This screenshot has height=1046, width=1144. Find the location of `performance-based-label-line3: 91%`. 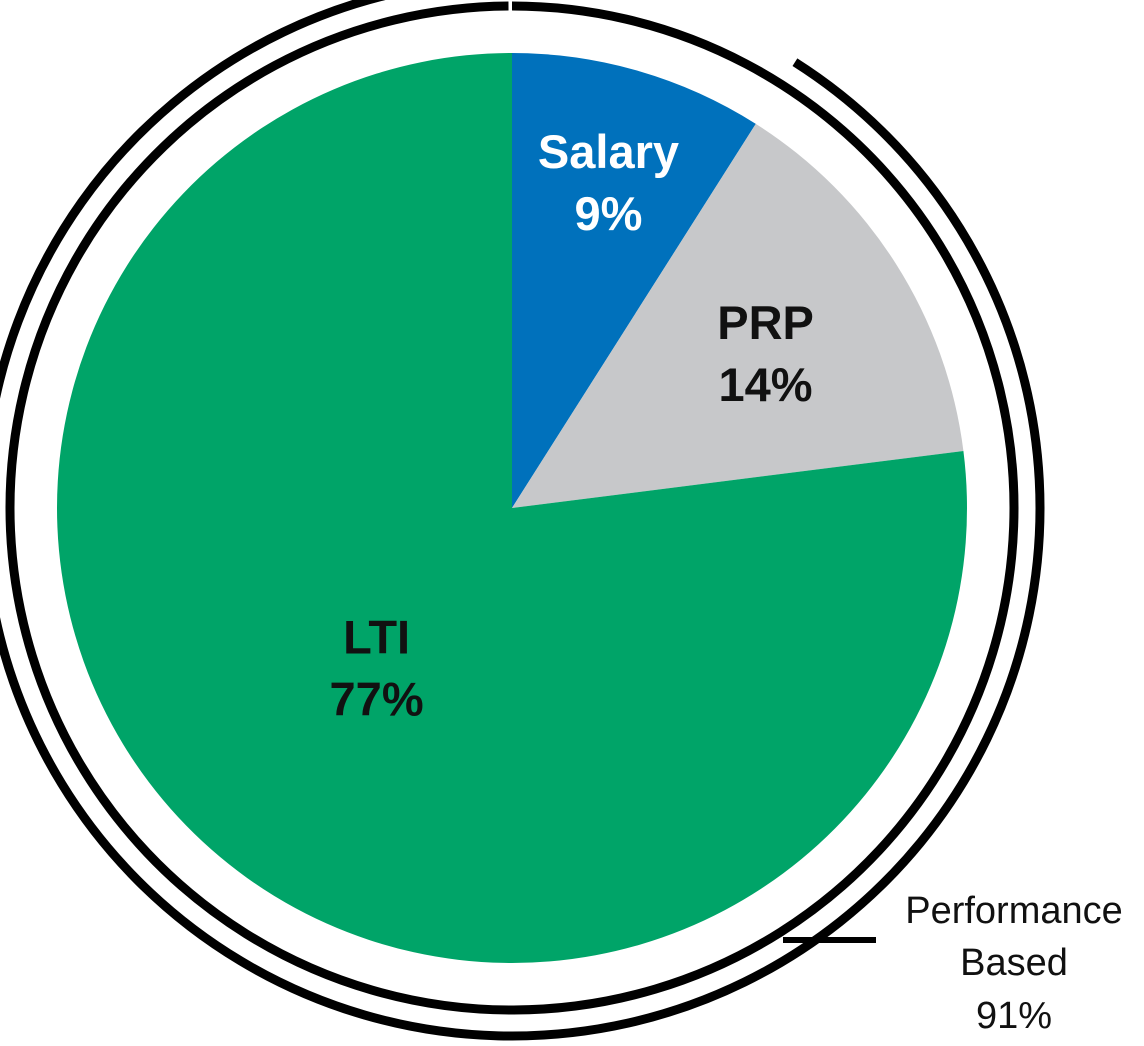

performance-based-label-line3: 91% is located at coordinates (1014, 1016).